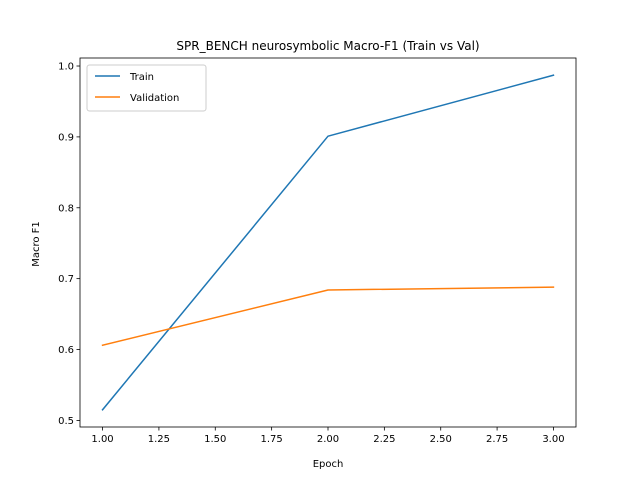 The height and width of the screenshot is (480, 640). Describe the element at coordinates (66, 208) in the screenshot. I see `y-tick-label: 0.8` at that location.